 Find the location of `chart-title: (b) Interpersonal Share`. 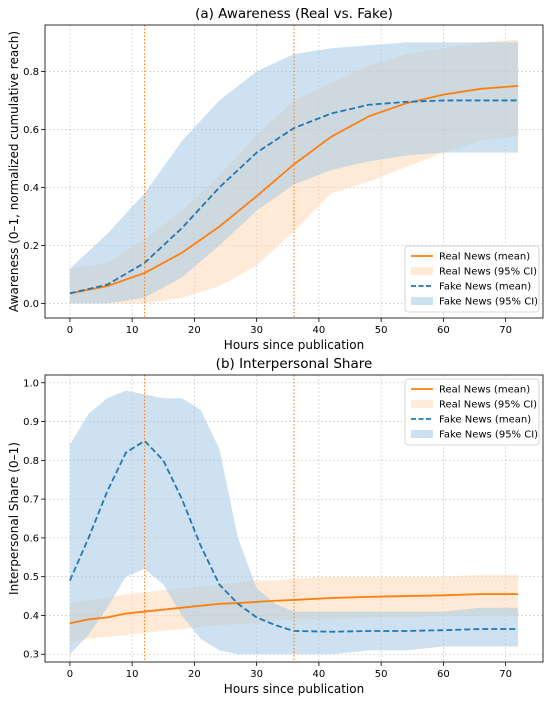

chart-title: (b) Interpersonal Share is located at coordinates (294, 364).